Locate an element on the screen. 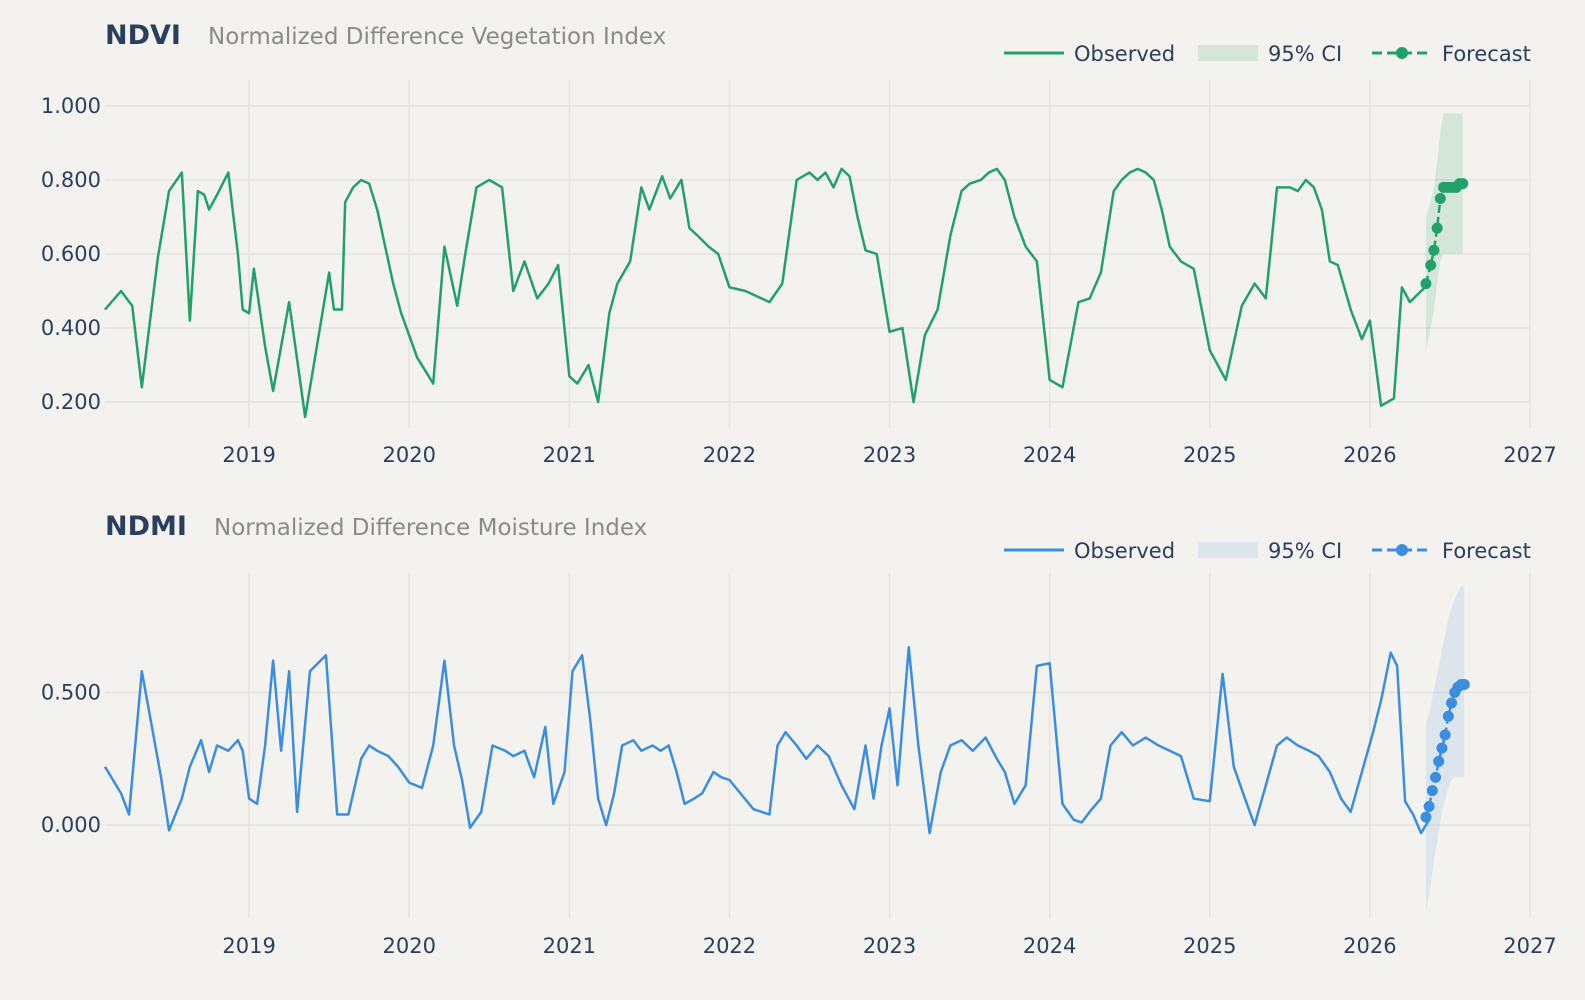 The width and height of the screenshot is (1585, 1000). ci-band is located at coordinates (1444, 232).